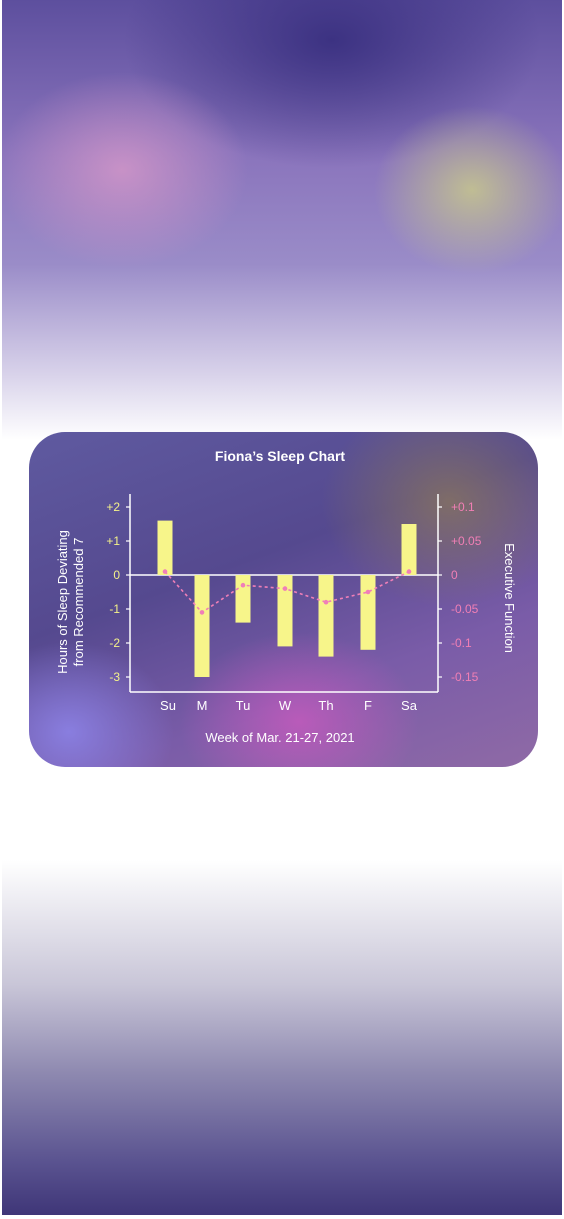 Image resolution: width=564 pixels, height=1219 pixels. I want to click on bar-Th, so click(326, 616).